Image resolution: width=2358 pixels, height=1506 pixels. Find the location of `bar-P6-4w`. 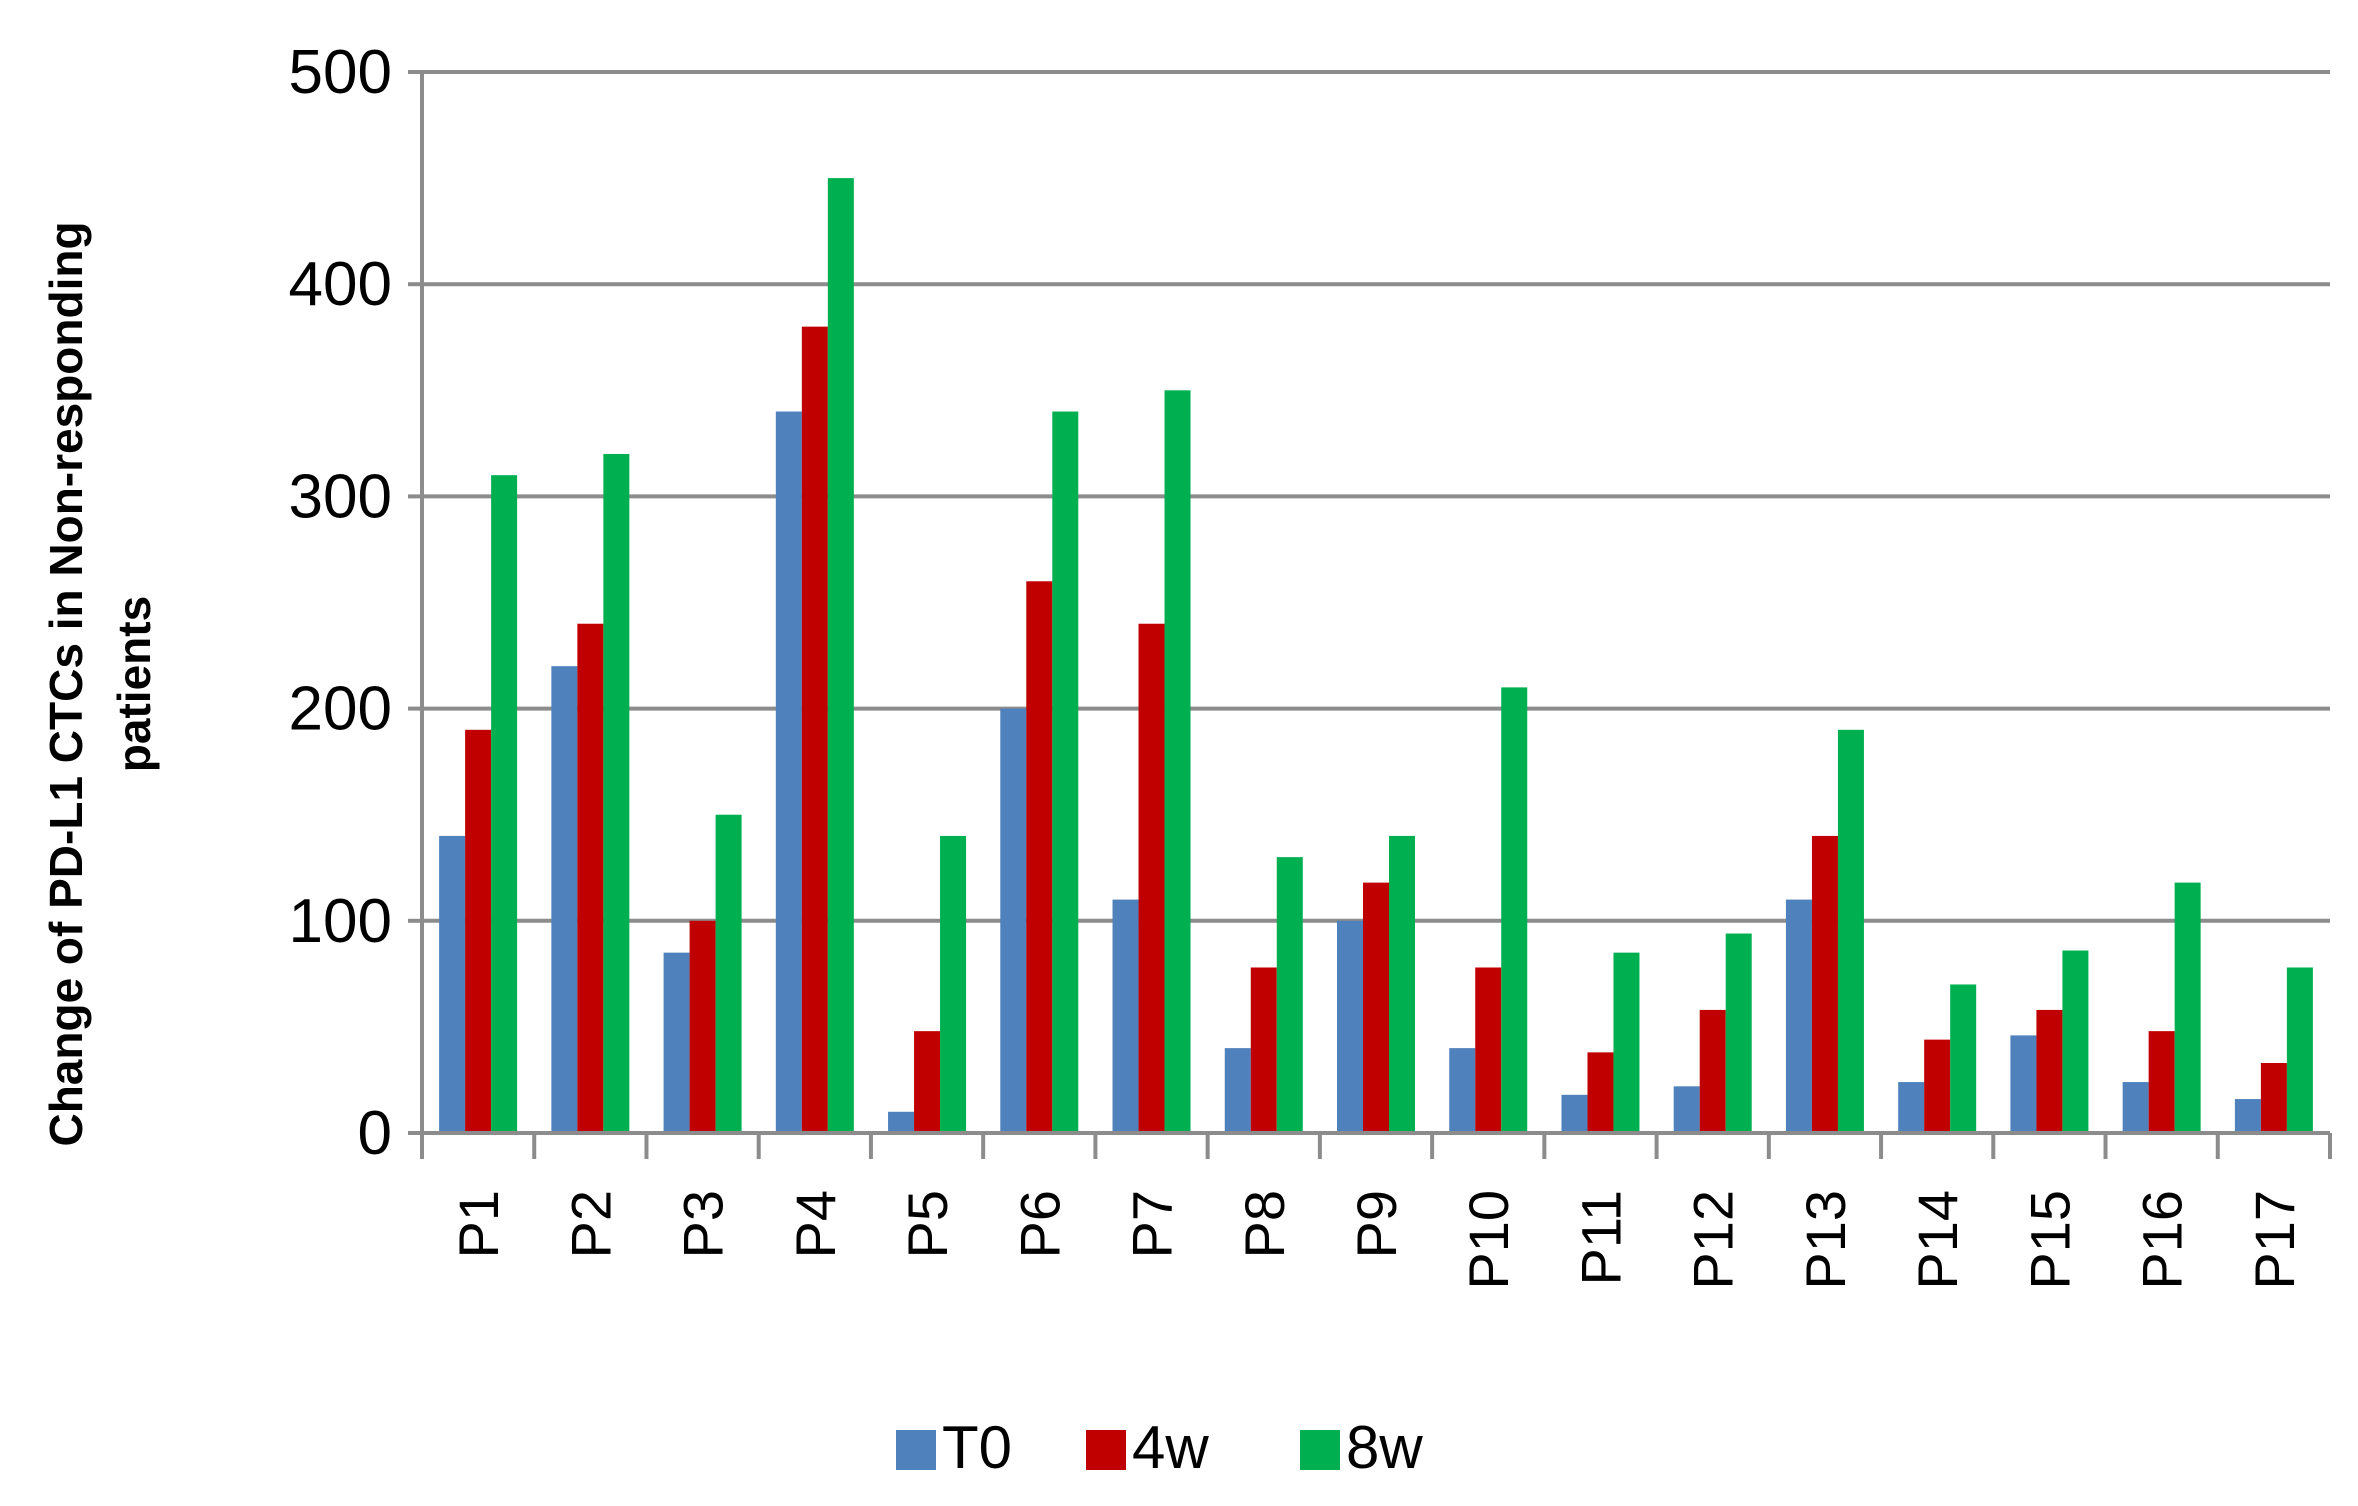

bar-P6-4w is located at coordinates (1039, 857).